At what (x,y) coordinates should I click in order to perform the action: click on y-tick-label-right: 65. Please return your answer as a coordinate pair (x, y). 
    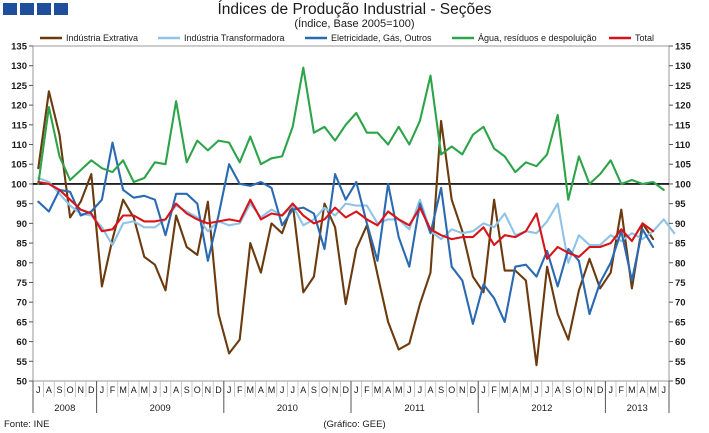
    Looking at the image, I should click on (680, 322).